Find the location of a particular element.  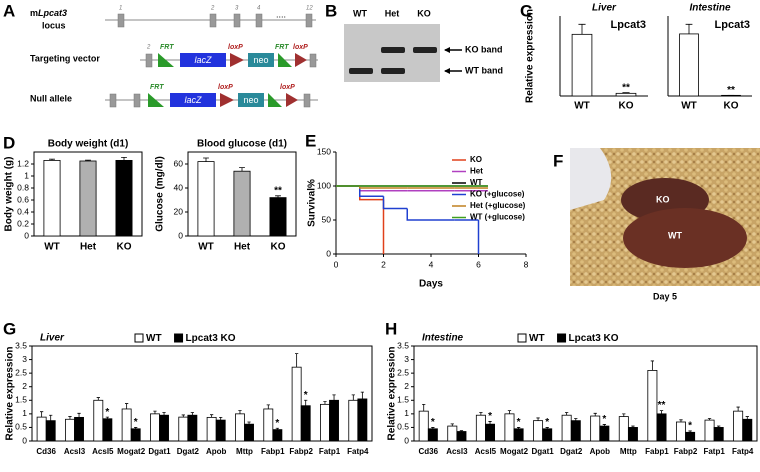

lacz-cassette is located at coordinates (193, 100).